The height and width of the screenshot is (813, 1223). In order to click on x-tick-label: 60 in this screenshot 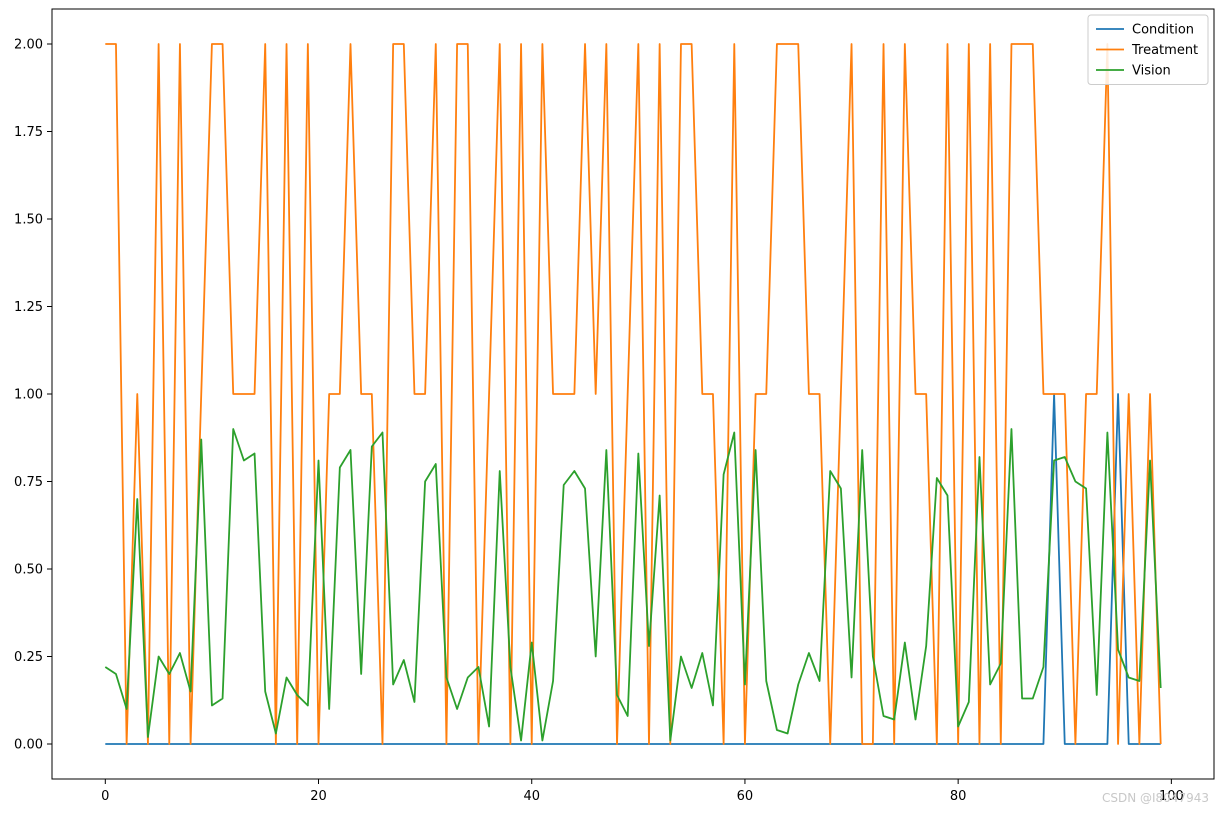, I will do `click(745, 796)`.